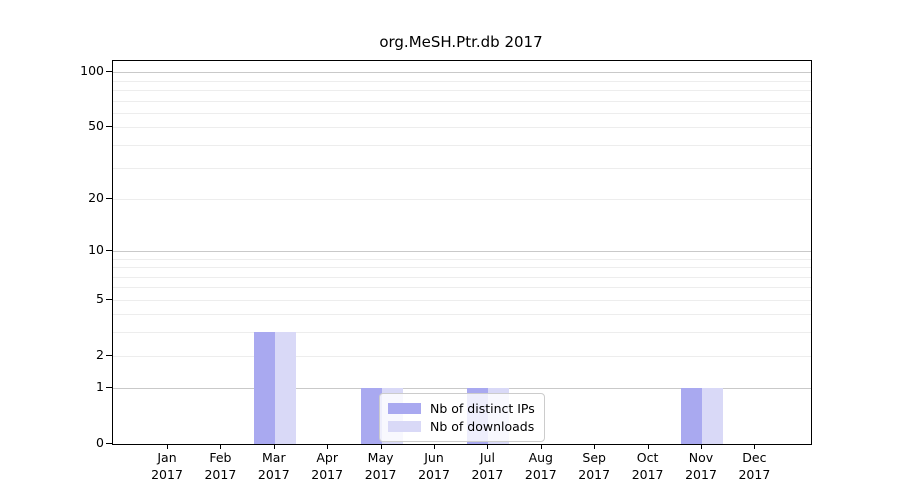  What do you see at coordinates (434, 466) in the screenshot?
I see `x-tick-label-jun: Jun 2017` at bounding box center [434, 466].